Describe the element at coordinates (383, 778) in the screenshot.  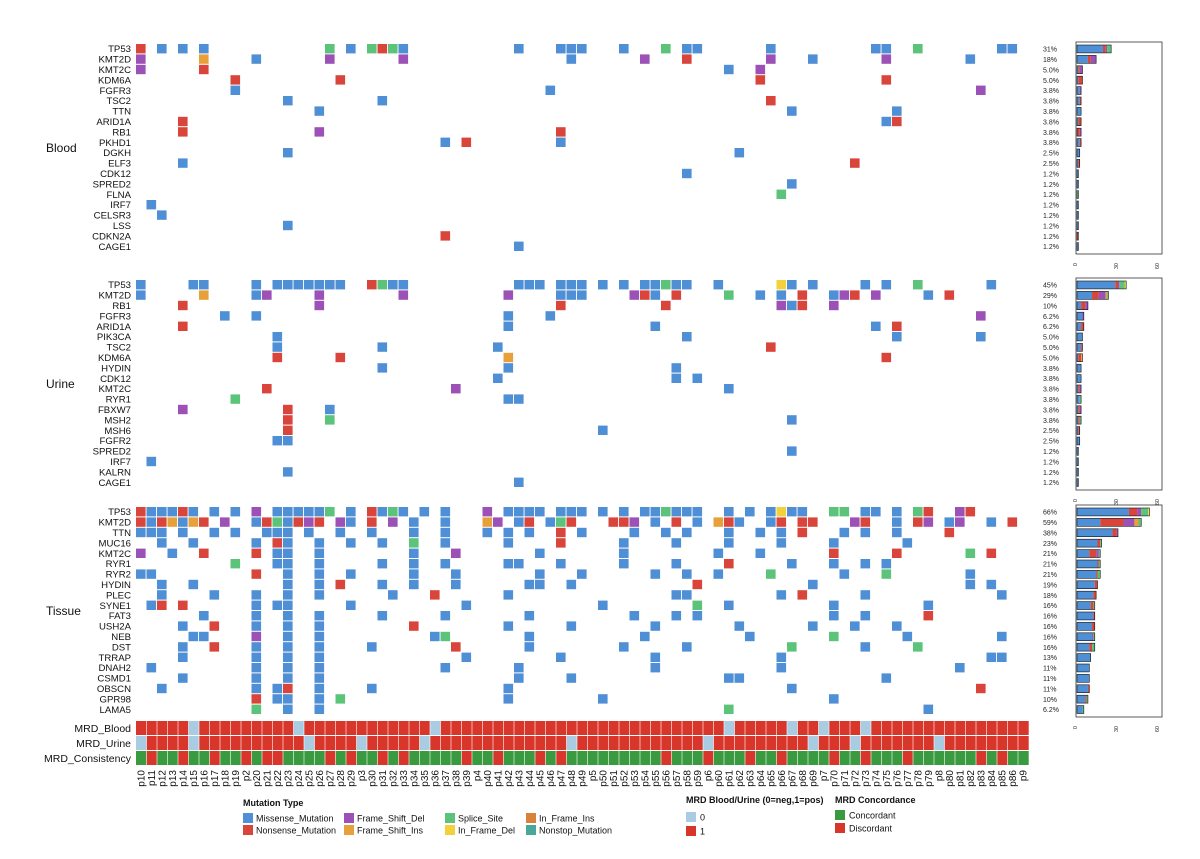
I see `sample-label: p31` at that location.